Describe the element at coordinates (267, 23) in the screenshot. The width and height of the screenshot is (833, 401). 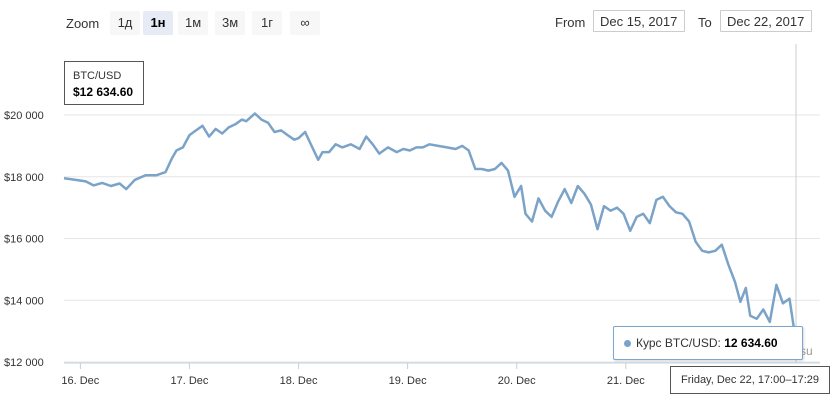
I see `zoom-button-1y: 1г` at that location.